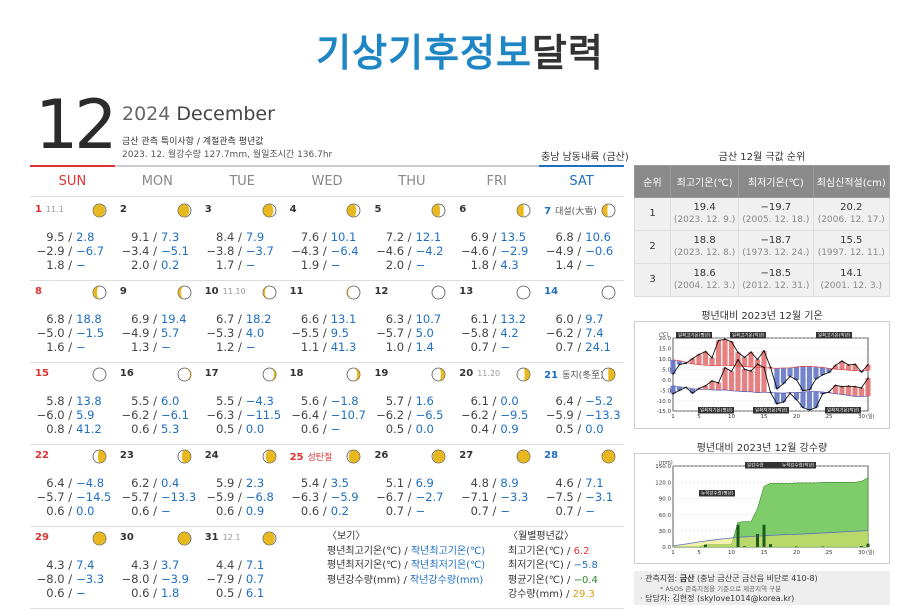 This screenshot has height=610, width=920. I want to click on last-year-value: −14.5, so click(94, 497).